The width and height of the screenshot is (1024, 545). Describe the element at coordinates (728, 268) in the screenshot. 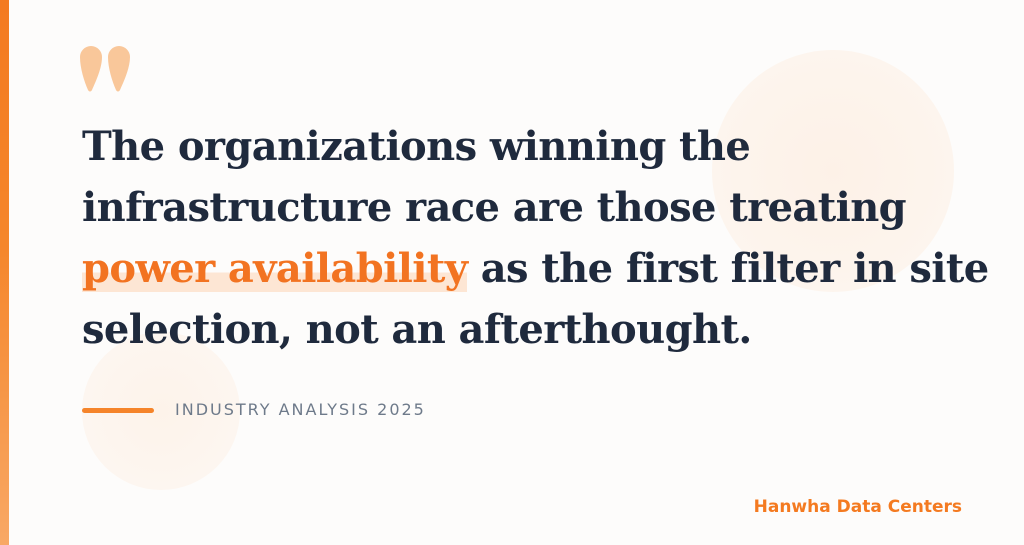

I see `quote-line-3-rest: as the first filter in site` at that location.